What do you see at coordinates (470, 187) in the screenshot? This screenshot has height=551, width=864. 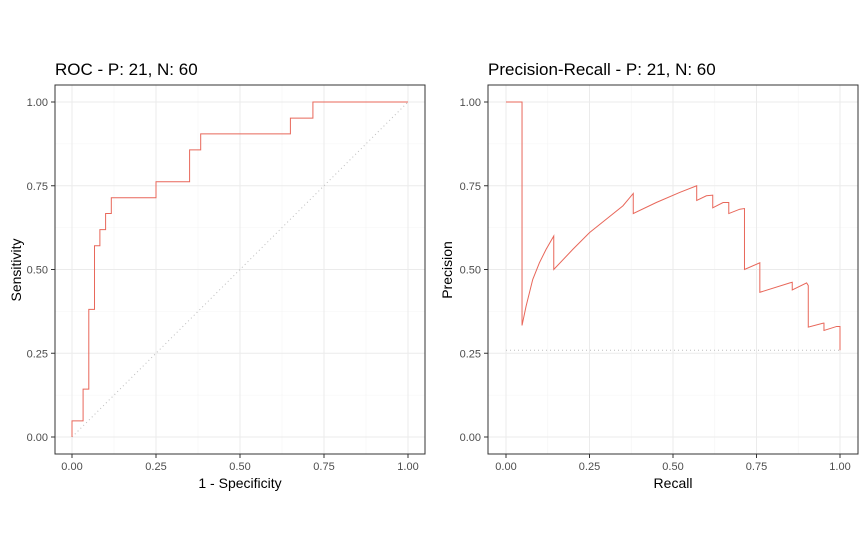 I see `pr-y-tick-label: 0.75` at bounding box center [470, 187].